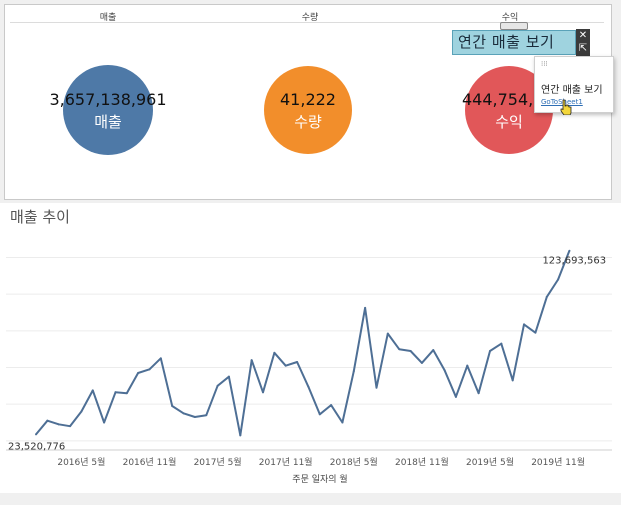 Image resolution: width=621 pixels, height=505 pixels. I want to click on action-tooltip: ⁞⁞⁞ 연간 매출 보기 GoToSheet1, so click(574, 84).